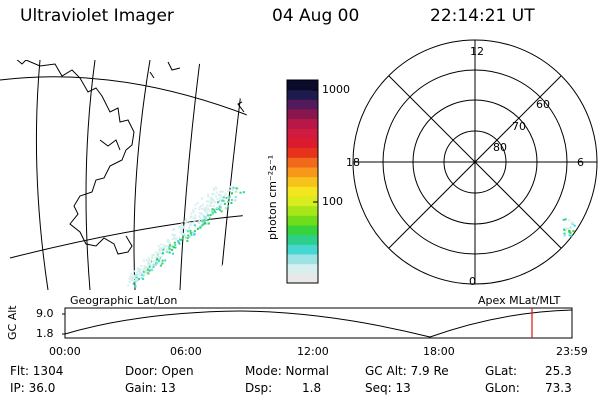 The height and width of the screenshot is (400, 600). What do you see at coordinates (353, 162) in the screenshot?
I see `mlt-18-label: 18` at bounding box center [353, 162].